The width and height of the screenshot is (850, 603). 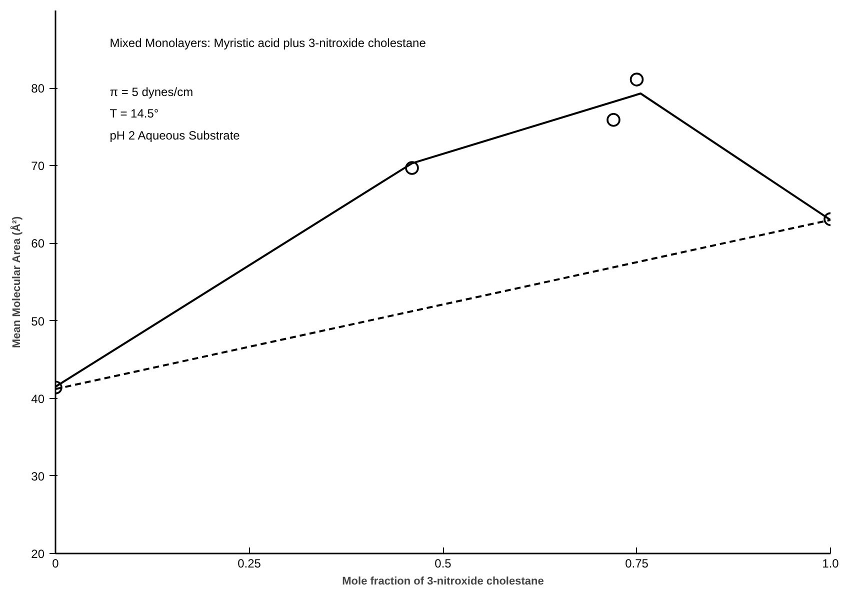 What do you see at coordinates (38, 476) in the screenshot?
I see `y-tick-label: 30` at bounding box center [38, 476].